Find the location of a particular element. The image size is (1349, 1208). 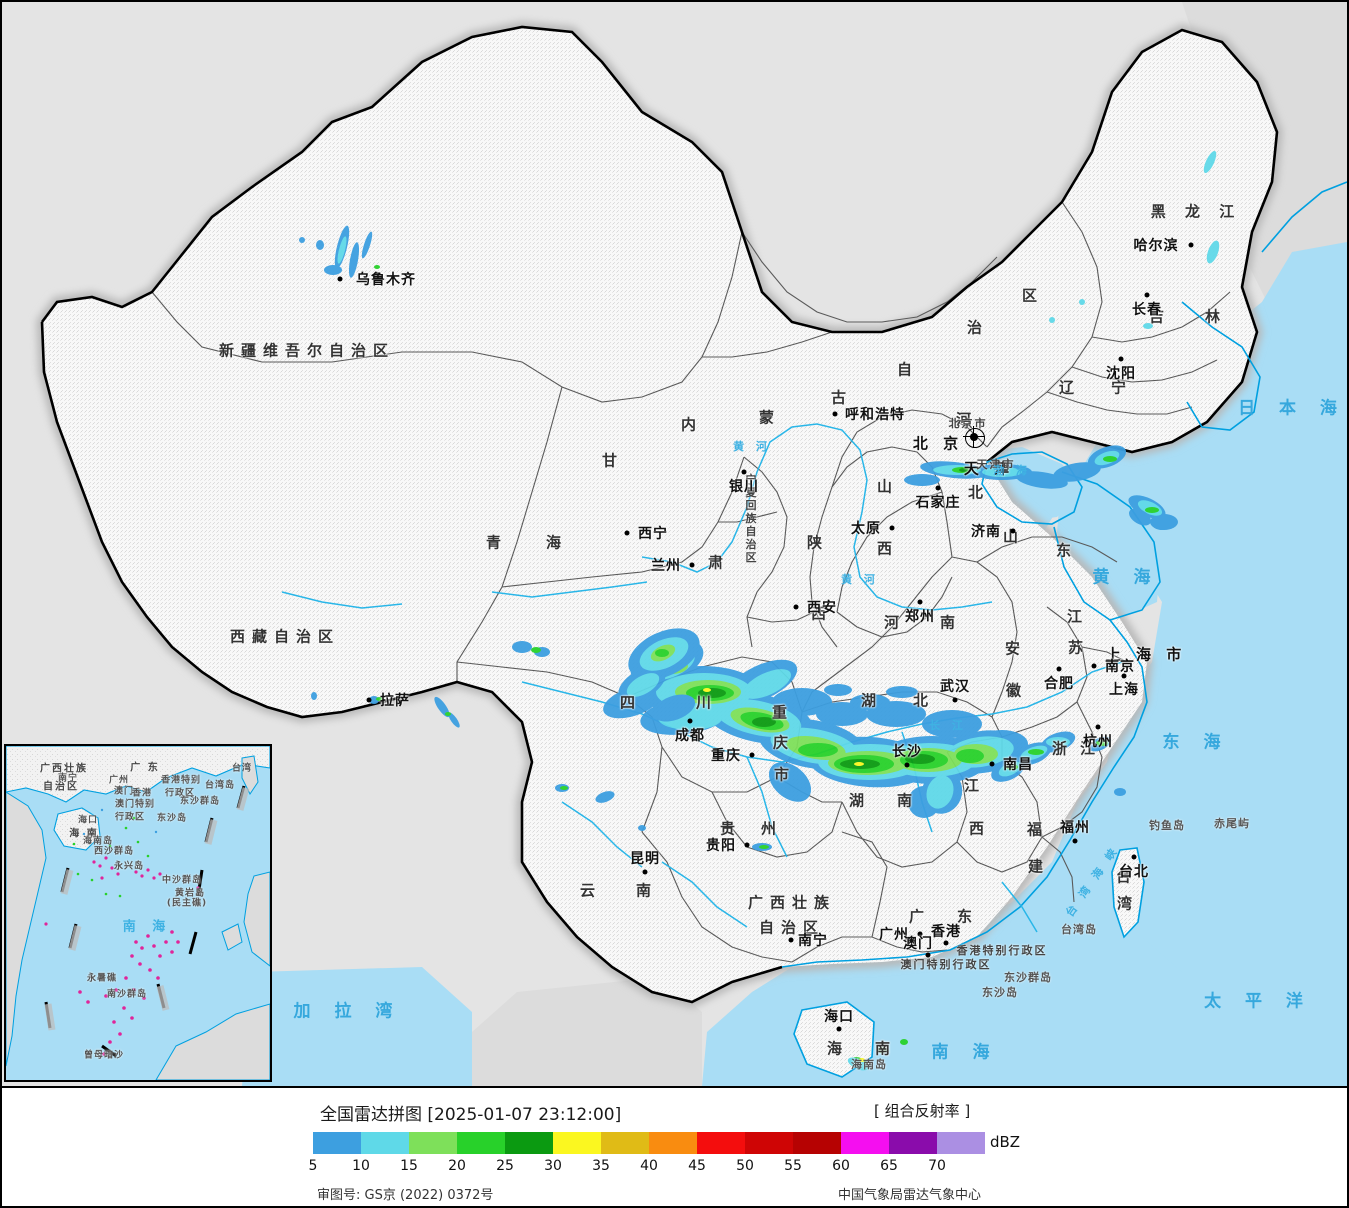

inset-map-svg is located at coordinates (138, 913).